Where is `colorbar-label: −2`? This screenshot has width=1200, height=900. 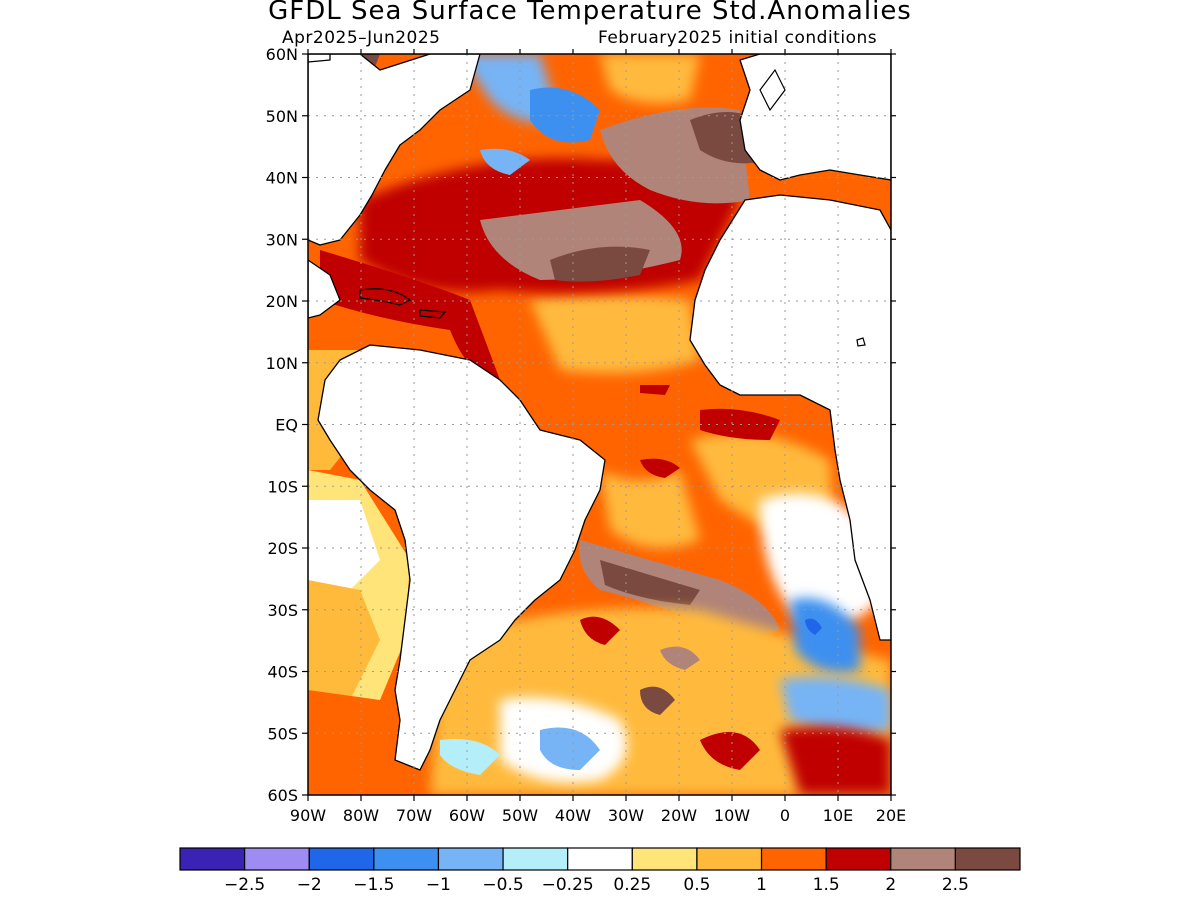
colorbar-label: −2 is located at coordinates (309, 885).